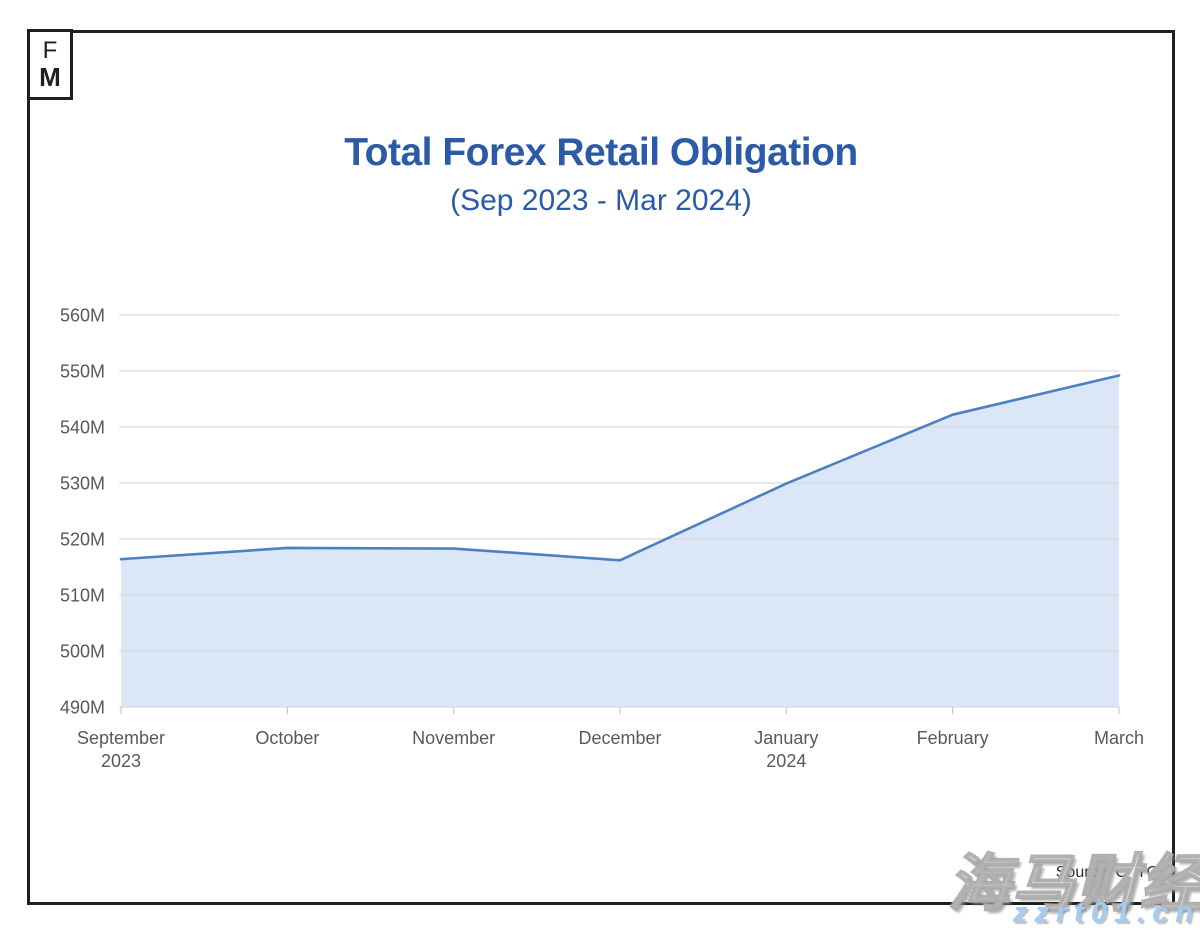 Image resolution: width=1200 pixels, height=933 pixels. What do you see at coordinates (82, 316) in the screenshot?
I see `y-axis-label: 560M` at bounding box center [82, 316].